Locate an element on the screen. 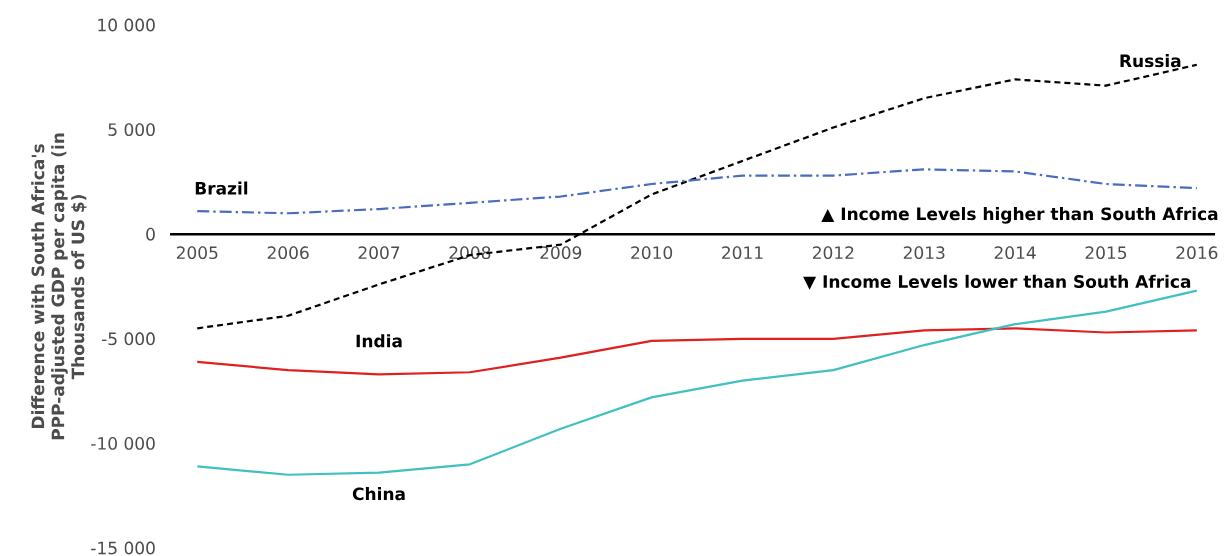 This screenshot has width=1227, height=556. x-tick-label: 2009 is located at coordinates (561, 253).